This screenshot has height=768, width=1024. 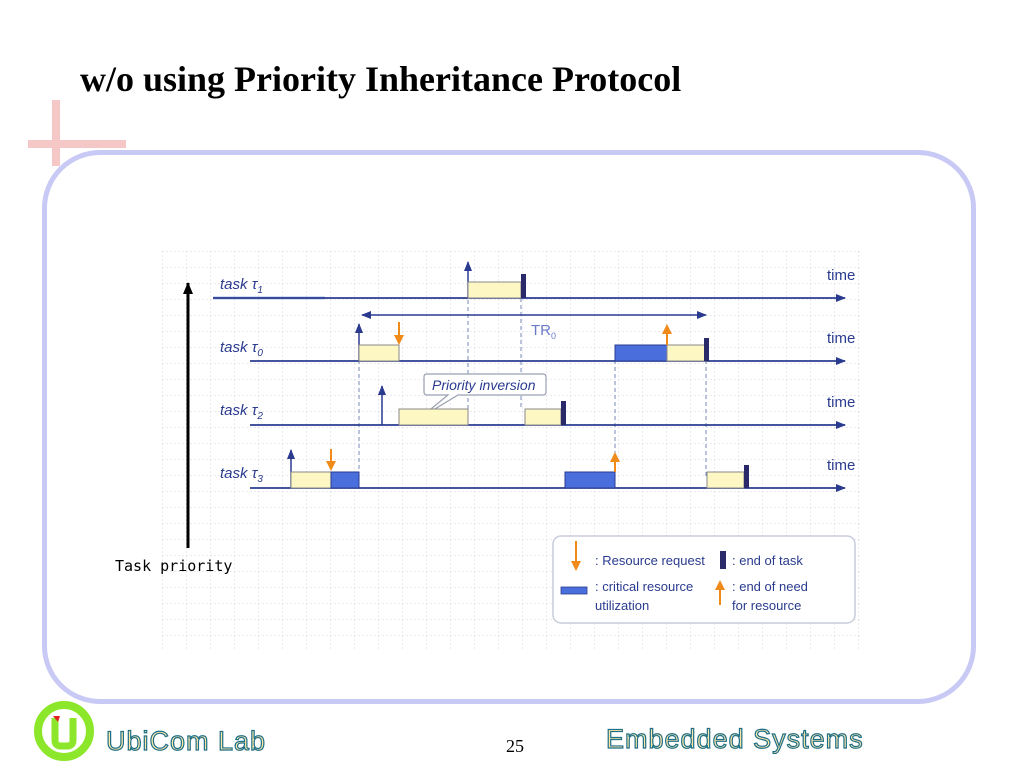 I want to click on legend-request-arrow, so click(x=576, y=556).